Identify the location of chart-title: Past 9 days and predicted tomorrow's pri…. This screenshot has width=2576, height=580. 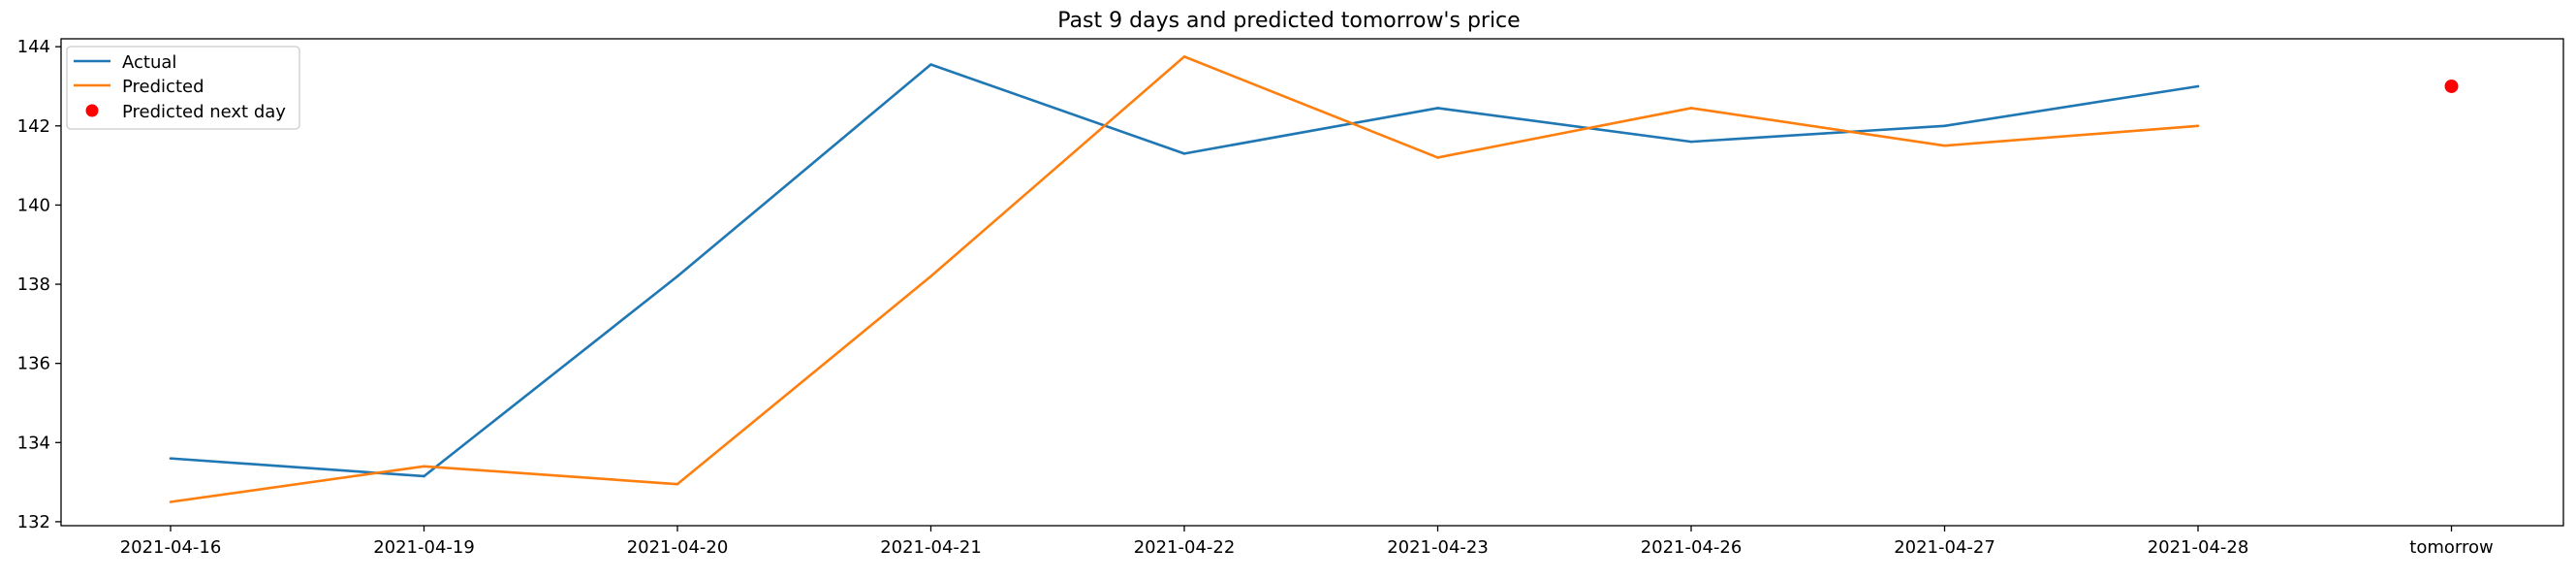
(1288, 21).